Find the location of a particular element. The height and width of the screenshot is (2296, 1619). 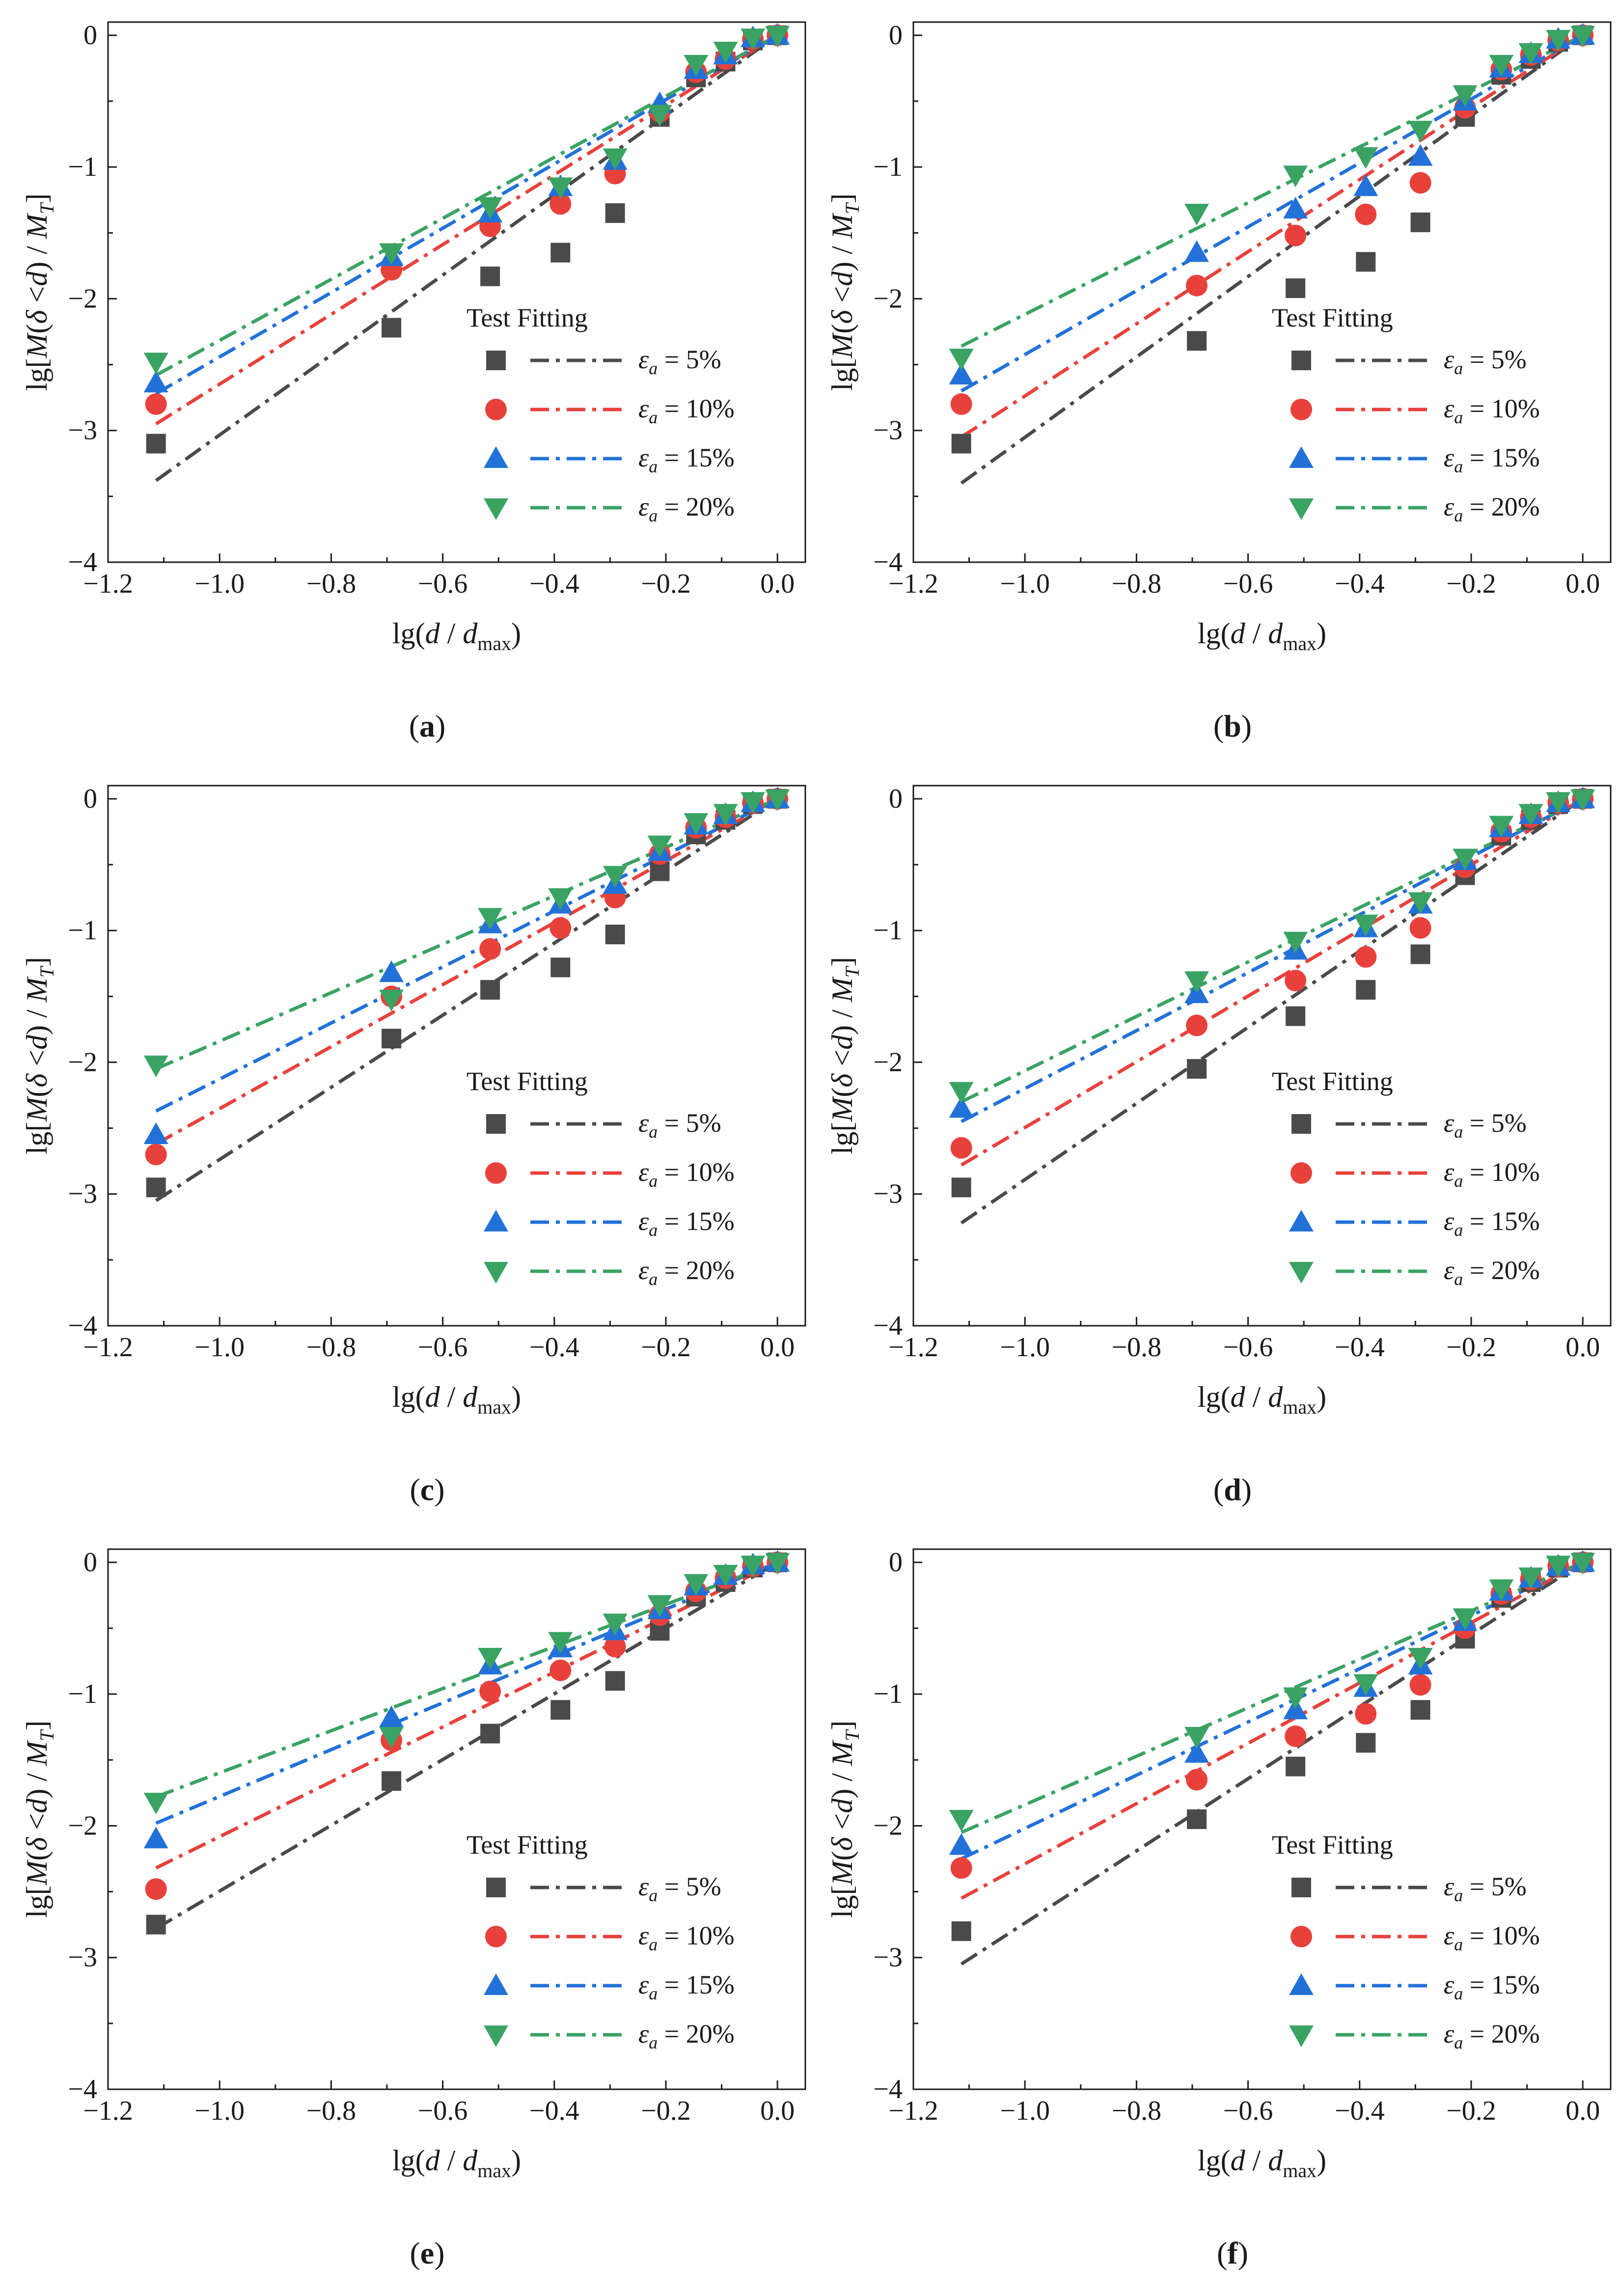

legend-entry: εa = 5% is located at coordinates (680, 1888).